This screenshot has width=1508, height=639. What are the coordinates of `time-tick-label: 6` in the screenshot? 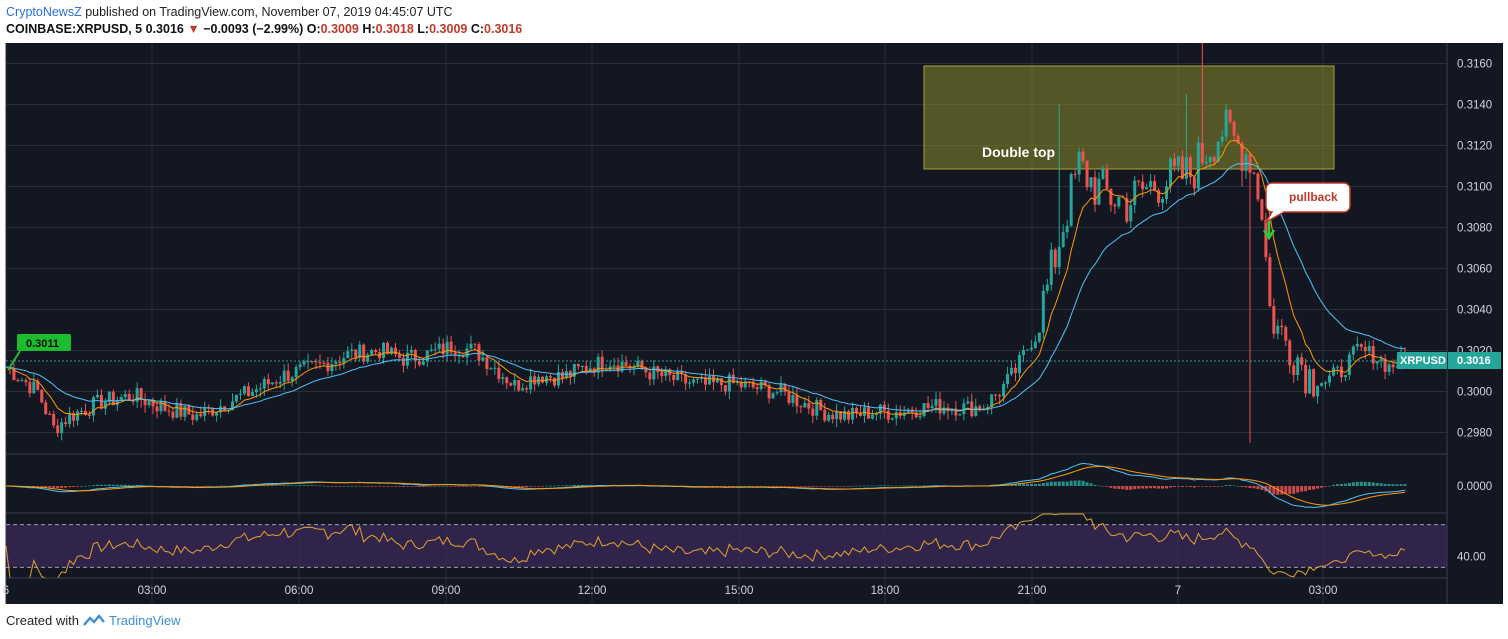 It's located at (6, 591).